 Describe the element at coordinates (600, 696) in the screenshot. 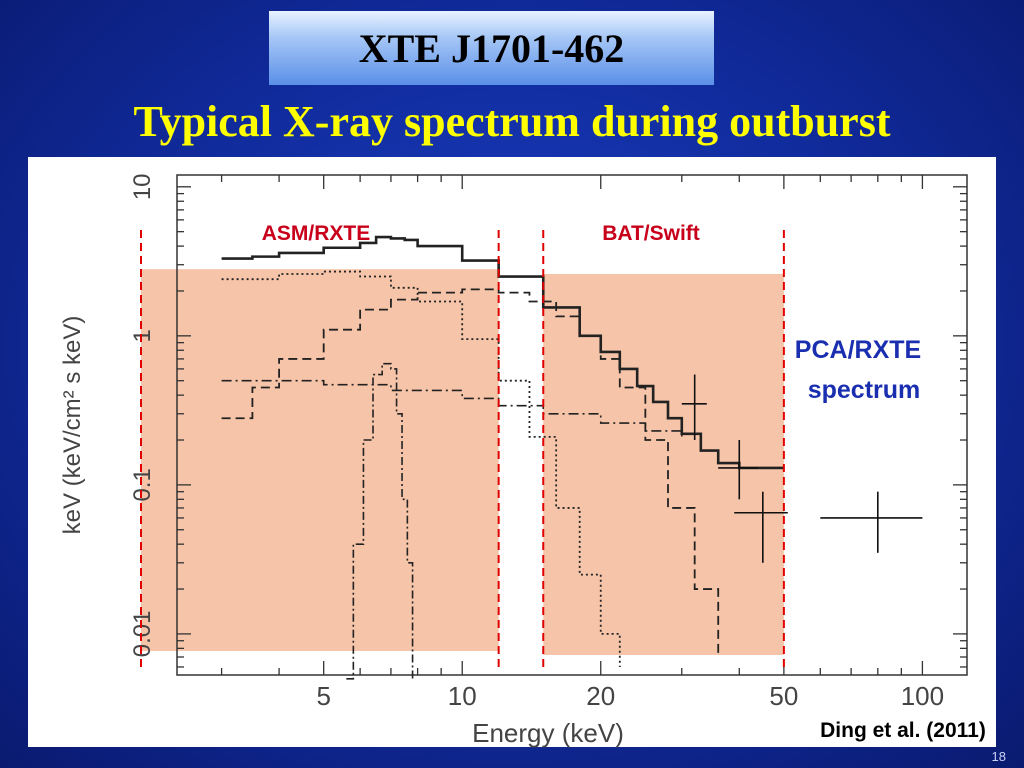

I see `x-tick-label: 20` at that location.